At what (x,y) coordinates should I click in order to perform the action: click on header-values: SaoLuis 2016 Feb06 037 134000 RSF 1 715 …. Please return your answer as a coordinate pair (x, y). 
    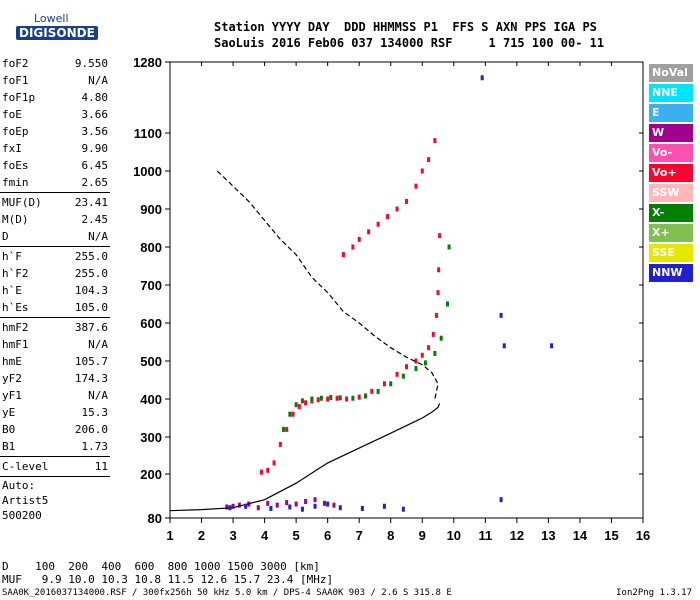
    Looking at the image, I should click on (409, 43).